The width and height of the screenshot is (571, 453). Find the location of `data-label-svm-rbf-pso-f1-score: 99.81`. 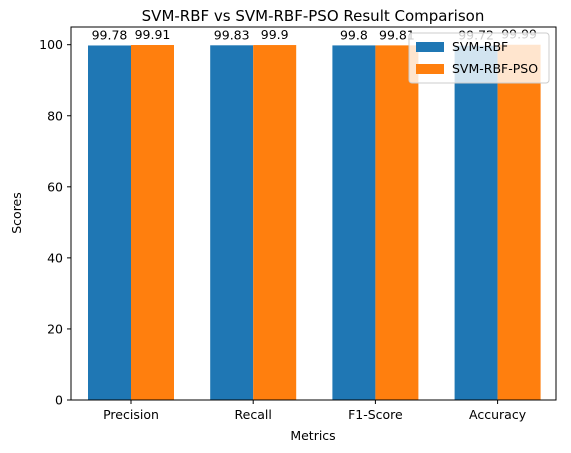

data-label-svm-rbf-pso-f1-score: 99.81 is located at coordinates (397, 34).